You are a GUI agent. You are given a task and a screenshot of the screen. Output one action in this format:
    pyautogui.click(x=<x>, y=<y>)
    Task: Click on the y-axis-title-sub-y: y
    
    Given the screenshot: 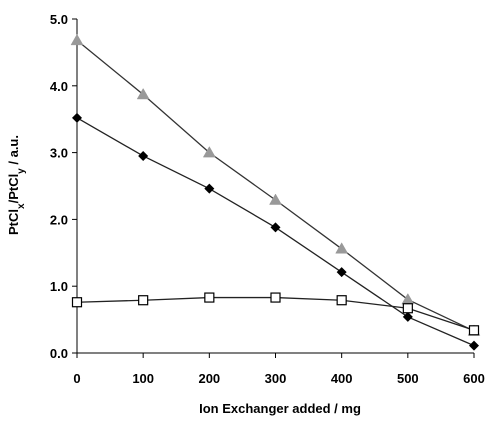 What is the action you would take?
    pyautogui.click(x=21, y=171)
    